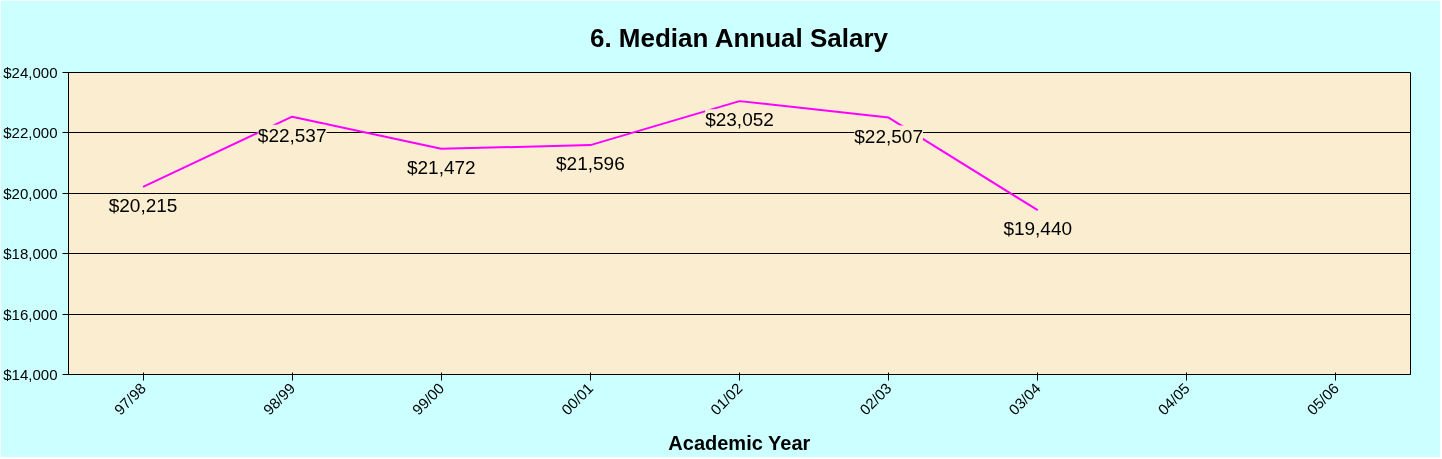 This screenshot has height=459, width=1442. I want to click on data-label: $22,507, so click(888, 136).